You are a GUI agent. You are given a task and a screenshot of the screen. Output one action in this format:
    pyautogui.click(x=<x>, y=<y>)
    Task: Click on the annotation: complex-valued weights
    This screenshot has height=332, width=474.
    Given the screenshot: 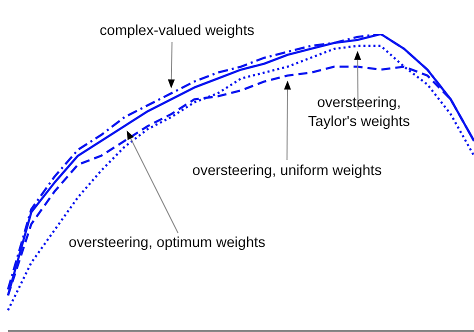 What is the action you would take?
    pyautogui.click(x=177, y=31)
    